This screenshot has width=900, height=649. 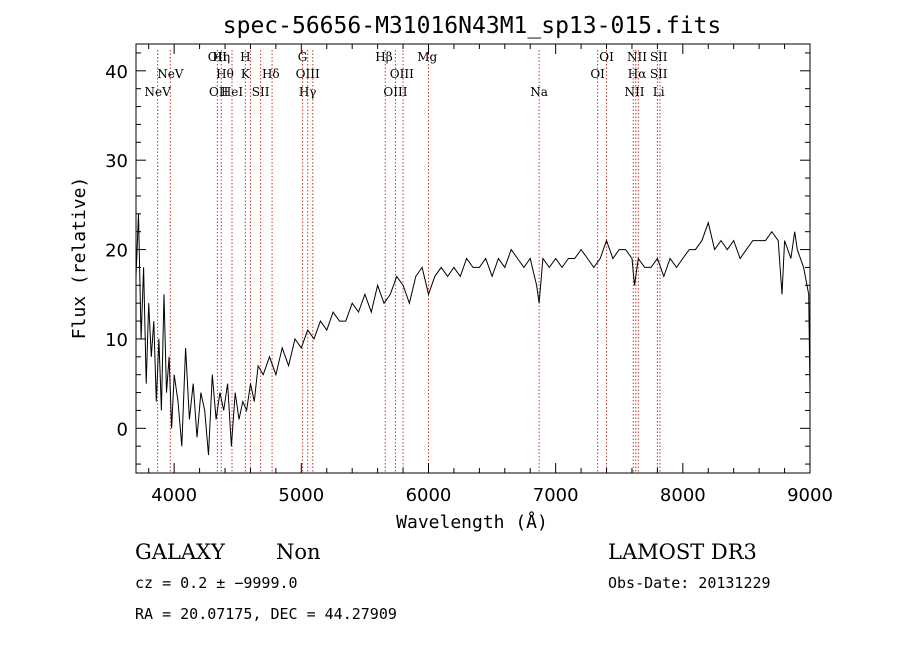 I want to click on observation-date: Obs-Date: 20131229, so click(x=689, y=583).